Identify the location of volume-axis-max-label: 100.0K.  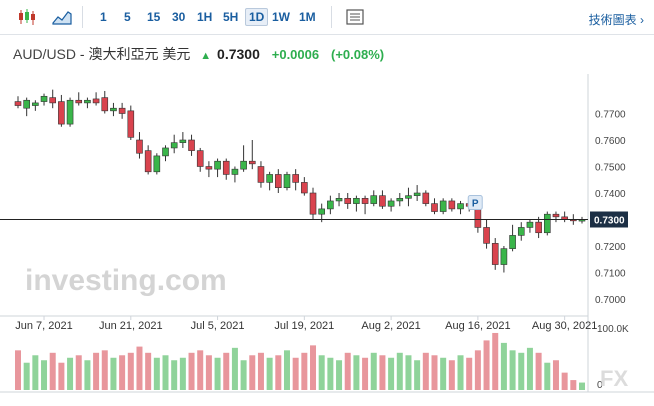
(613, 329).